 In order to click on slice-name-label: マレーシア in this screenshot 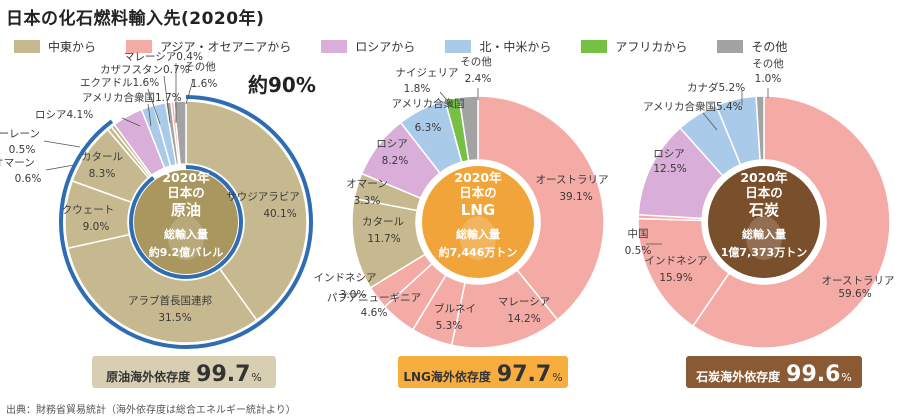, I will do `click(524, 302)`.